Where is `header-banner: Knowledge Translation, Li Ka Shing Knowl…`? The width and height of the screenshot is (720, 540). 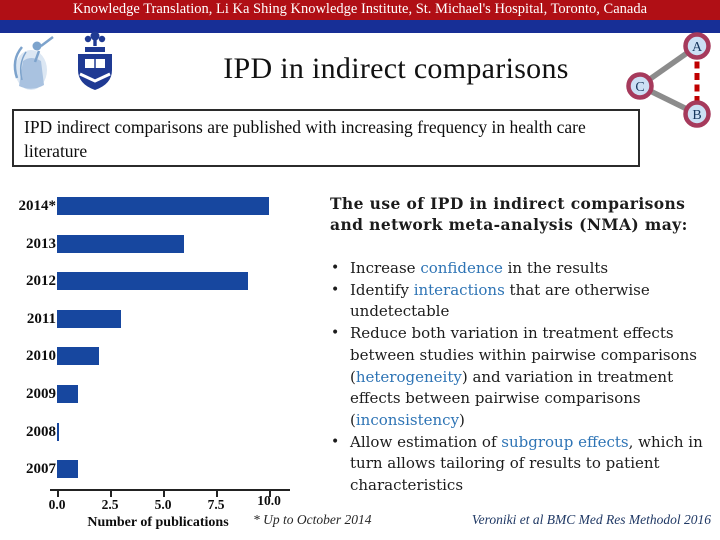 header-banner: Knowledge Translation, Li Ka Shing Knowl… is located at coordinates (360, 10).